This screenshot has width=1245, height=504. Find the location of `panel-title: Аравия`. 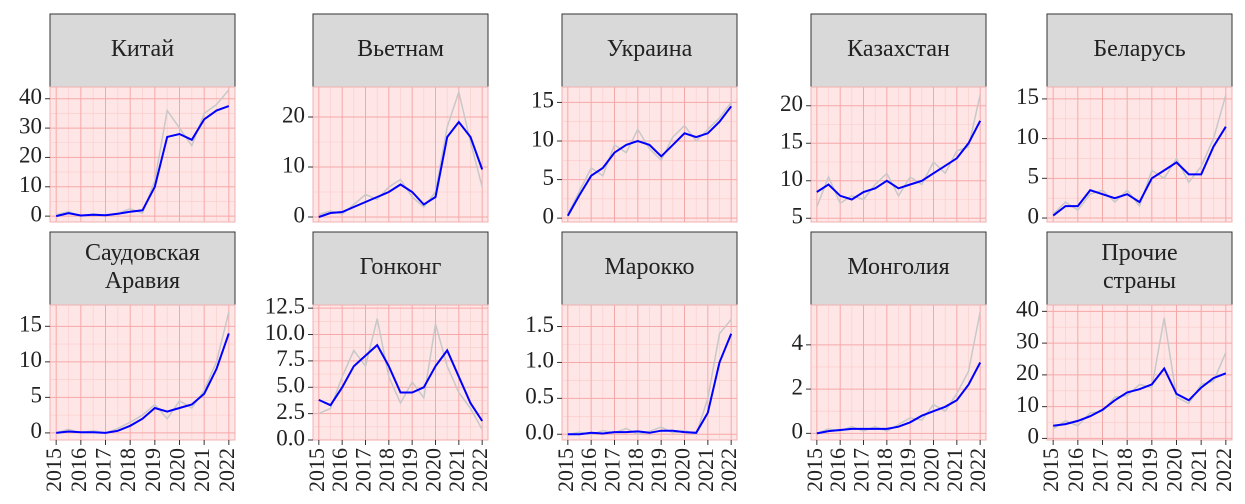

panel-title: Аравия is located at coordinates (142, 281).